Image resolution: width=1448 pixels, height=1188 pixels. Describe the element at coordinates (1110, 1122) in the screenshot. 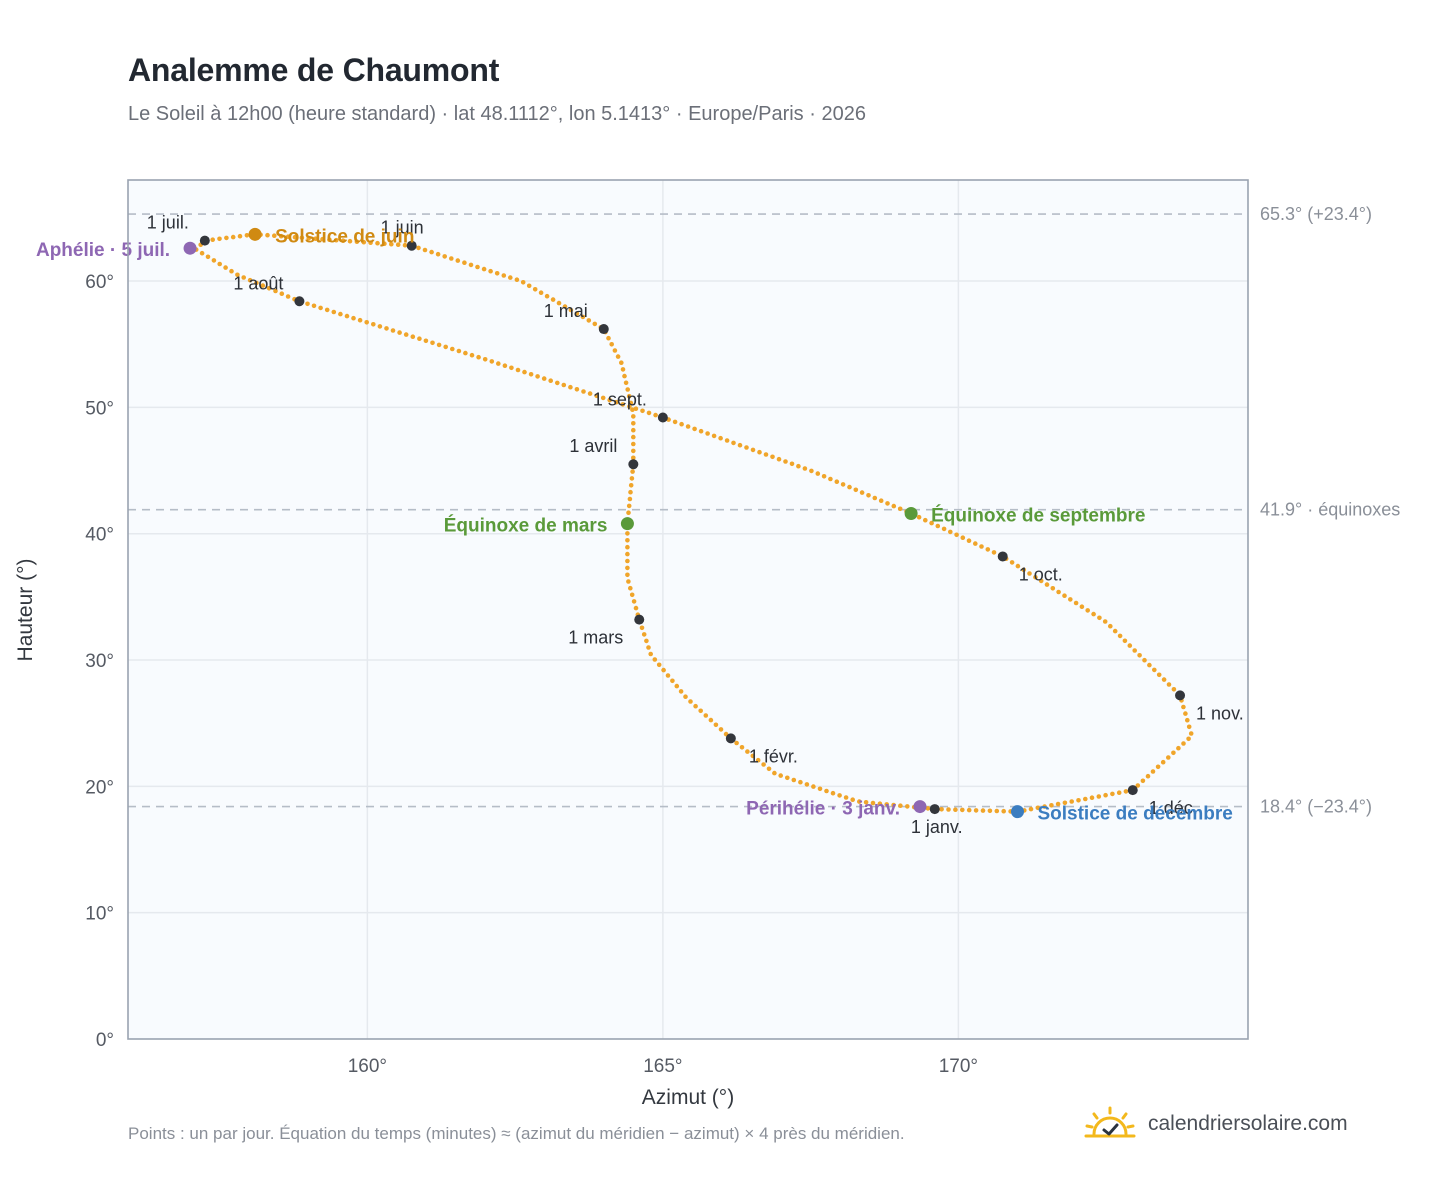

I see `sun-check-icon` at that location.